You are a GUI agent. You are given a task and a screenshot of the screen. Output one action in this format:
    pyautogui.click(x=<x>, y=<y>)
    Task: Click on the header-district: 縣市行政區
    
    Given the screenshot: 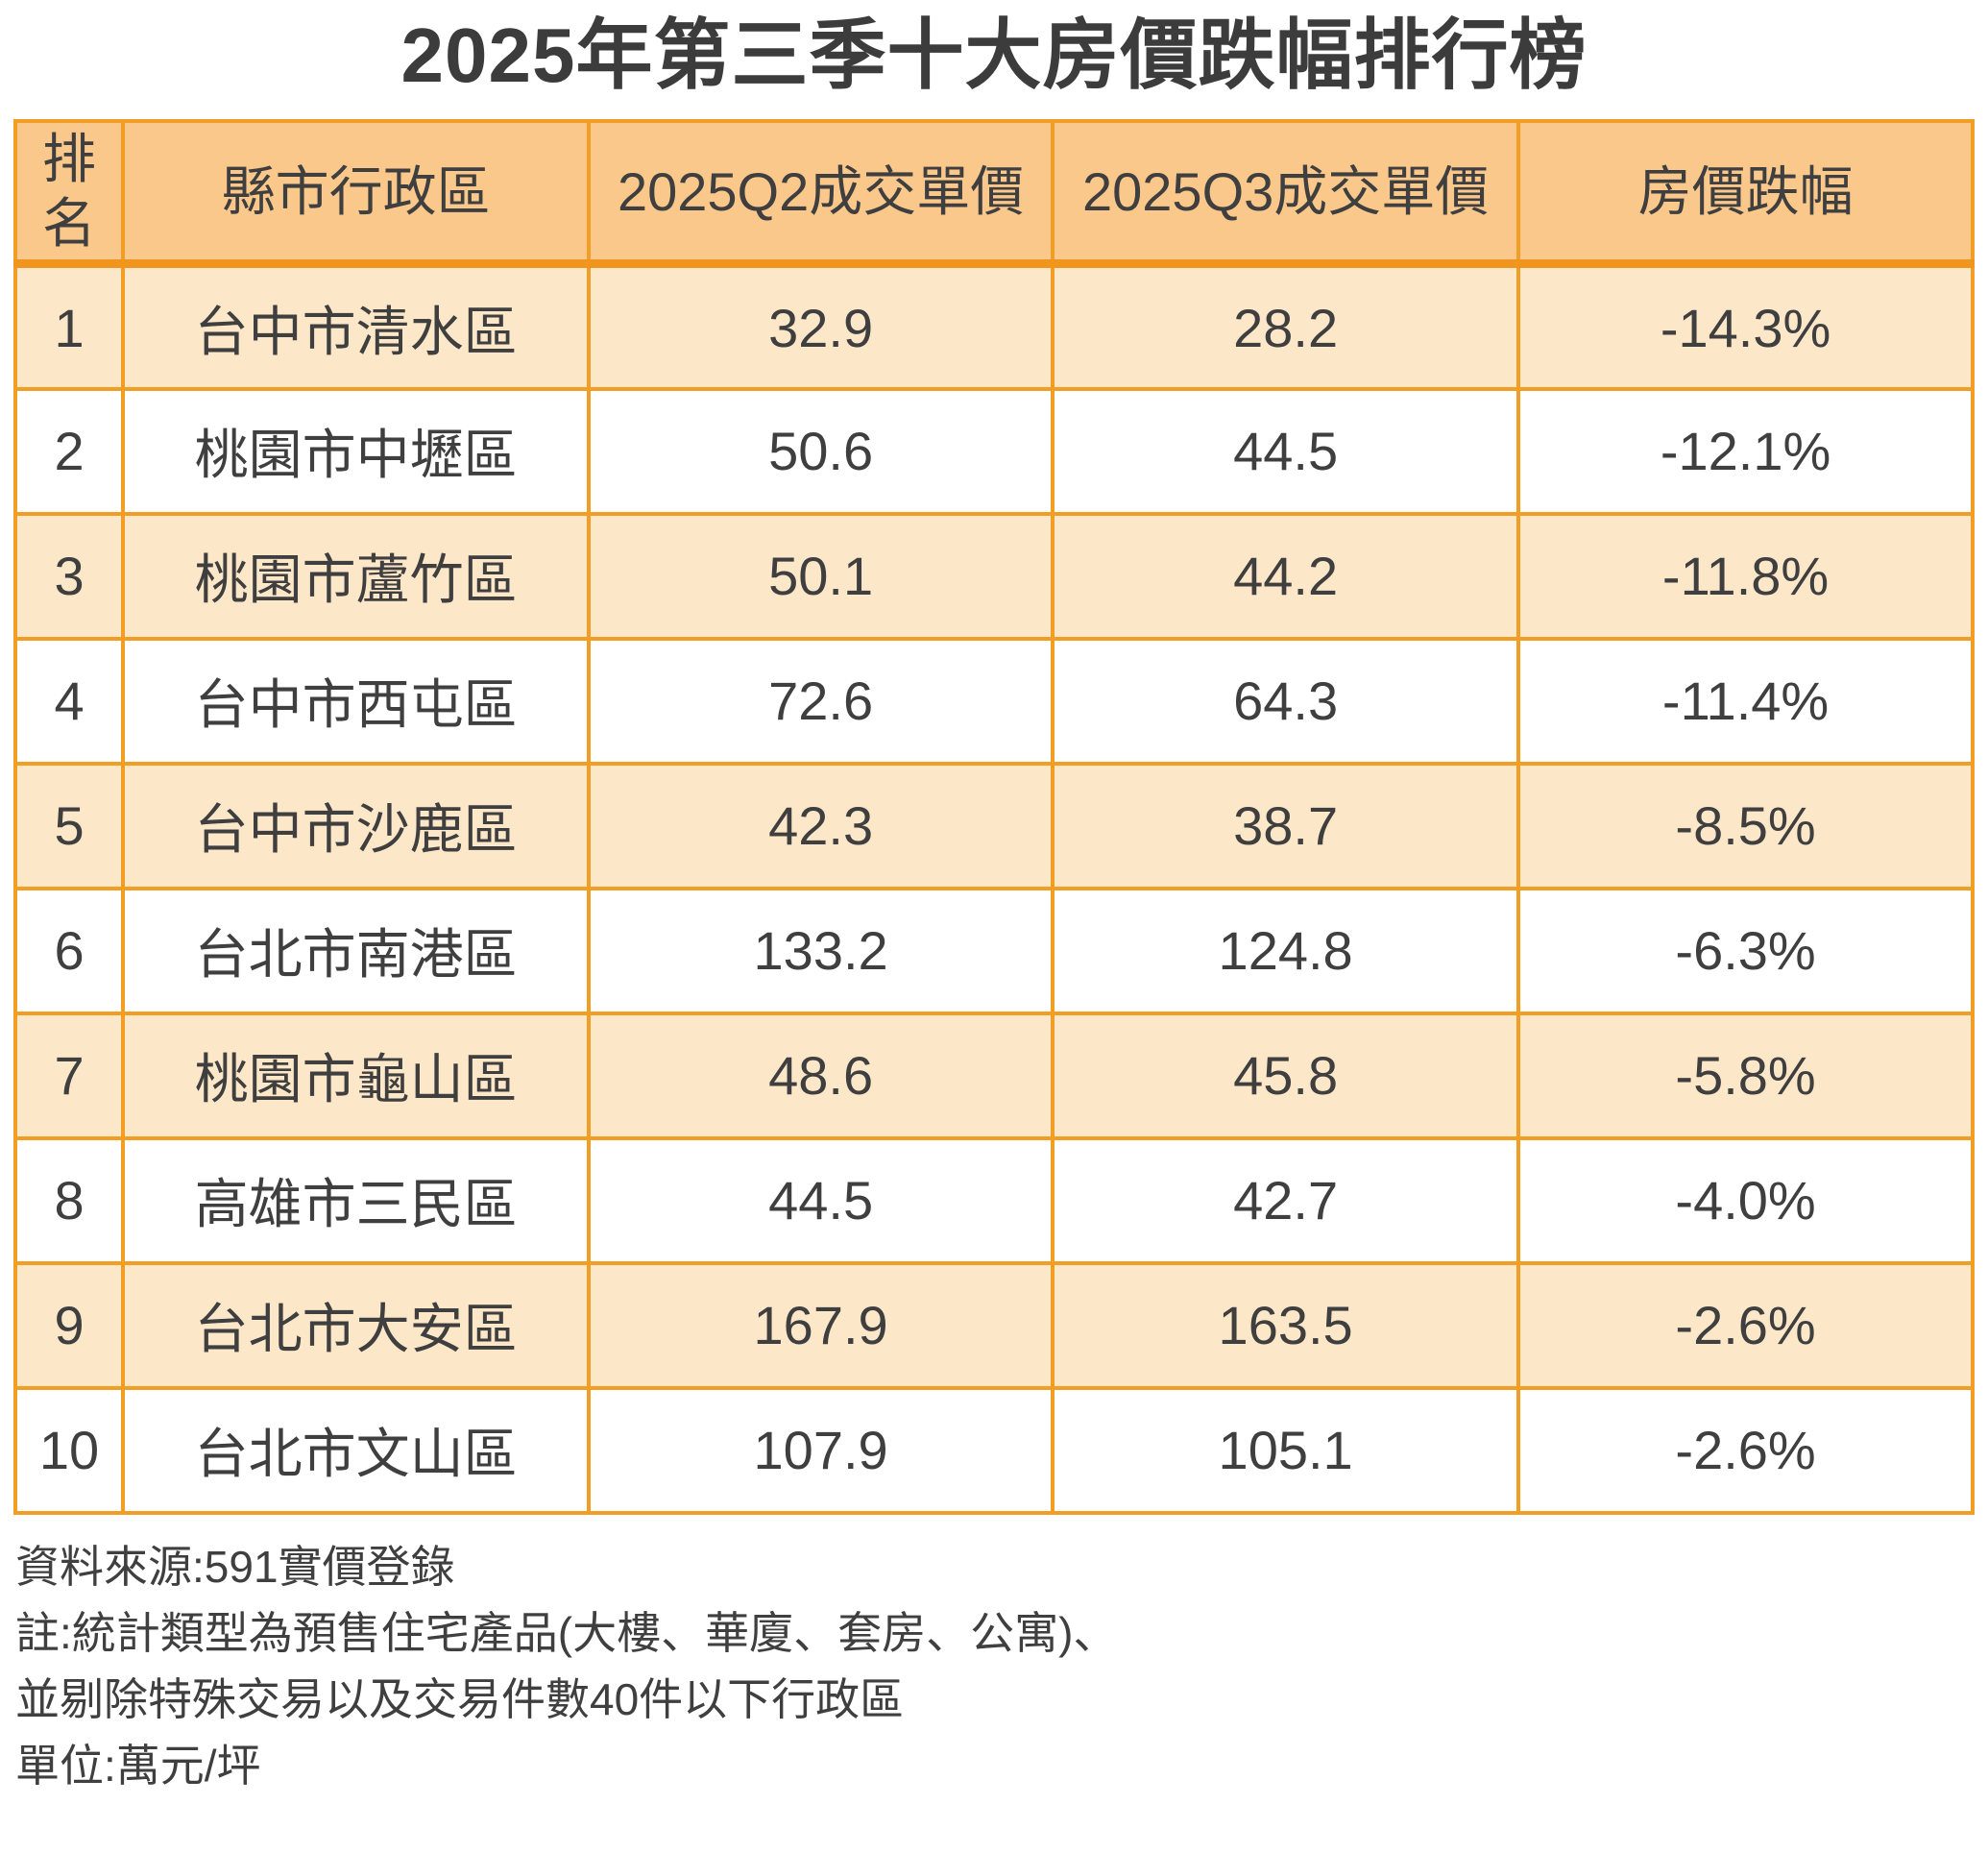 What is the action you would take?
    pyautogui.click(x=356, y=194)
    